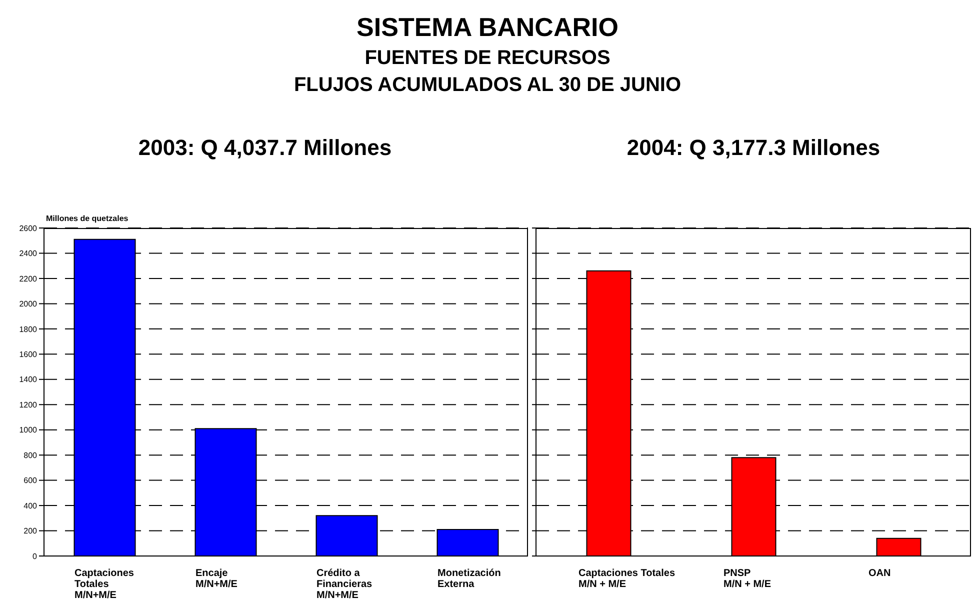 Image resolution: width=975 pixels, height=607 pixels. I want to click on x-tick-label: OAN, so click(879, 573).